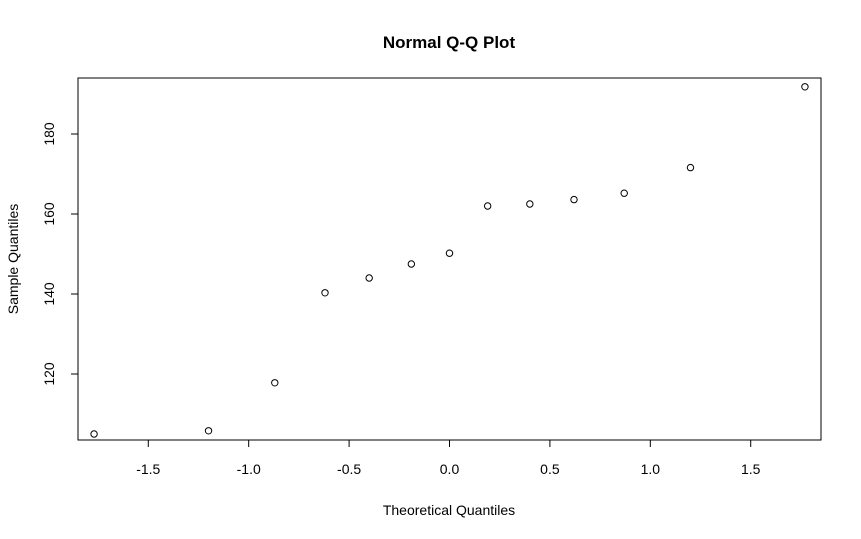  What do you see at coordinates (550, 469) in the screenshot?
I see `x-tick-label: 0.5` at bounding box center [550, 469].